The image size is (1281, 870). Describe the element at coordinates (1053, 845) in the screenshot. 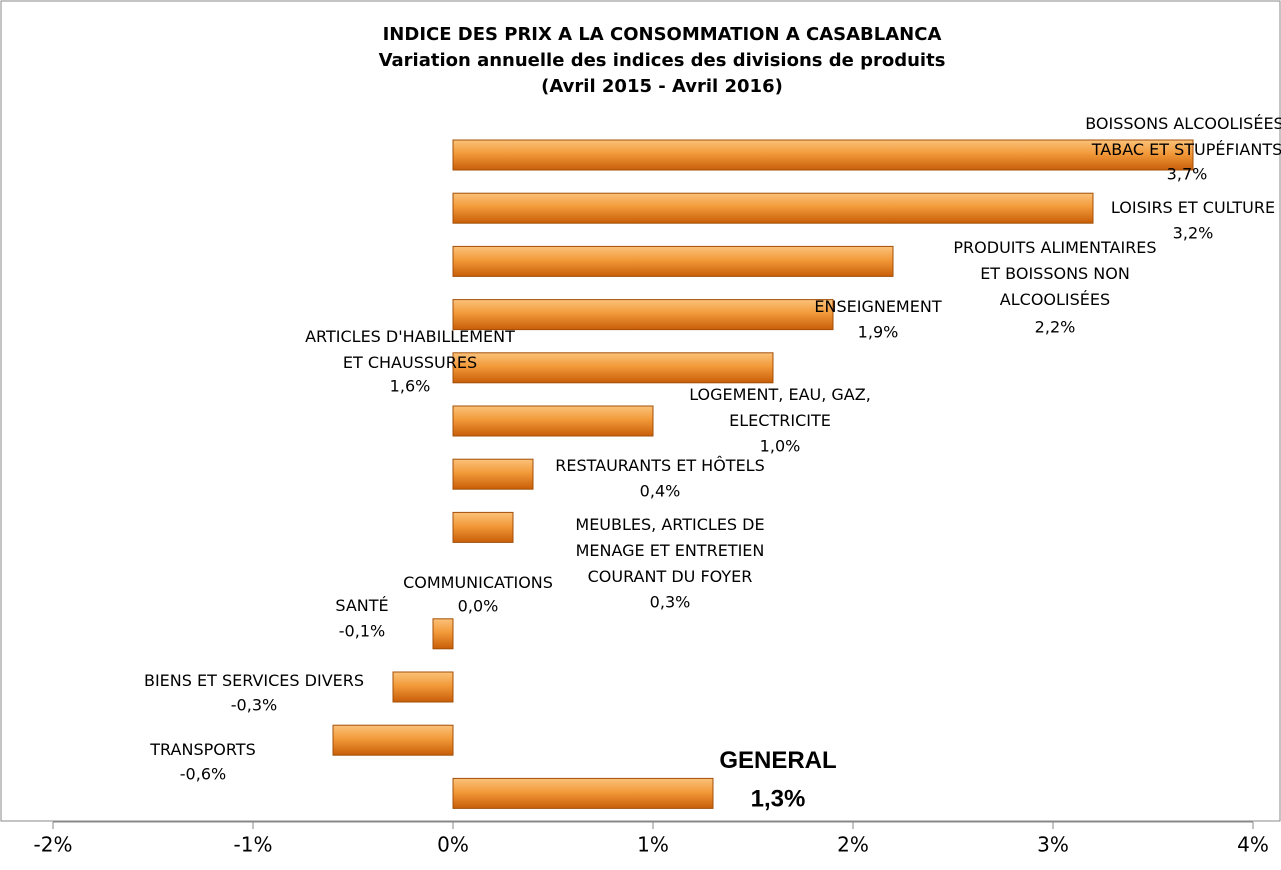

I see `x-tick-label: 3%` at that location.